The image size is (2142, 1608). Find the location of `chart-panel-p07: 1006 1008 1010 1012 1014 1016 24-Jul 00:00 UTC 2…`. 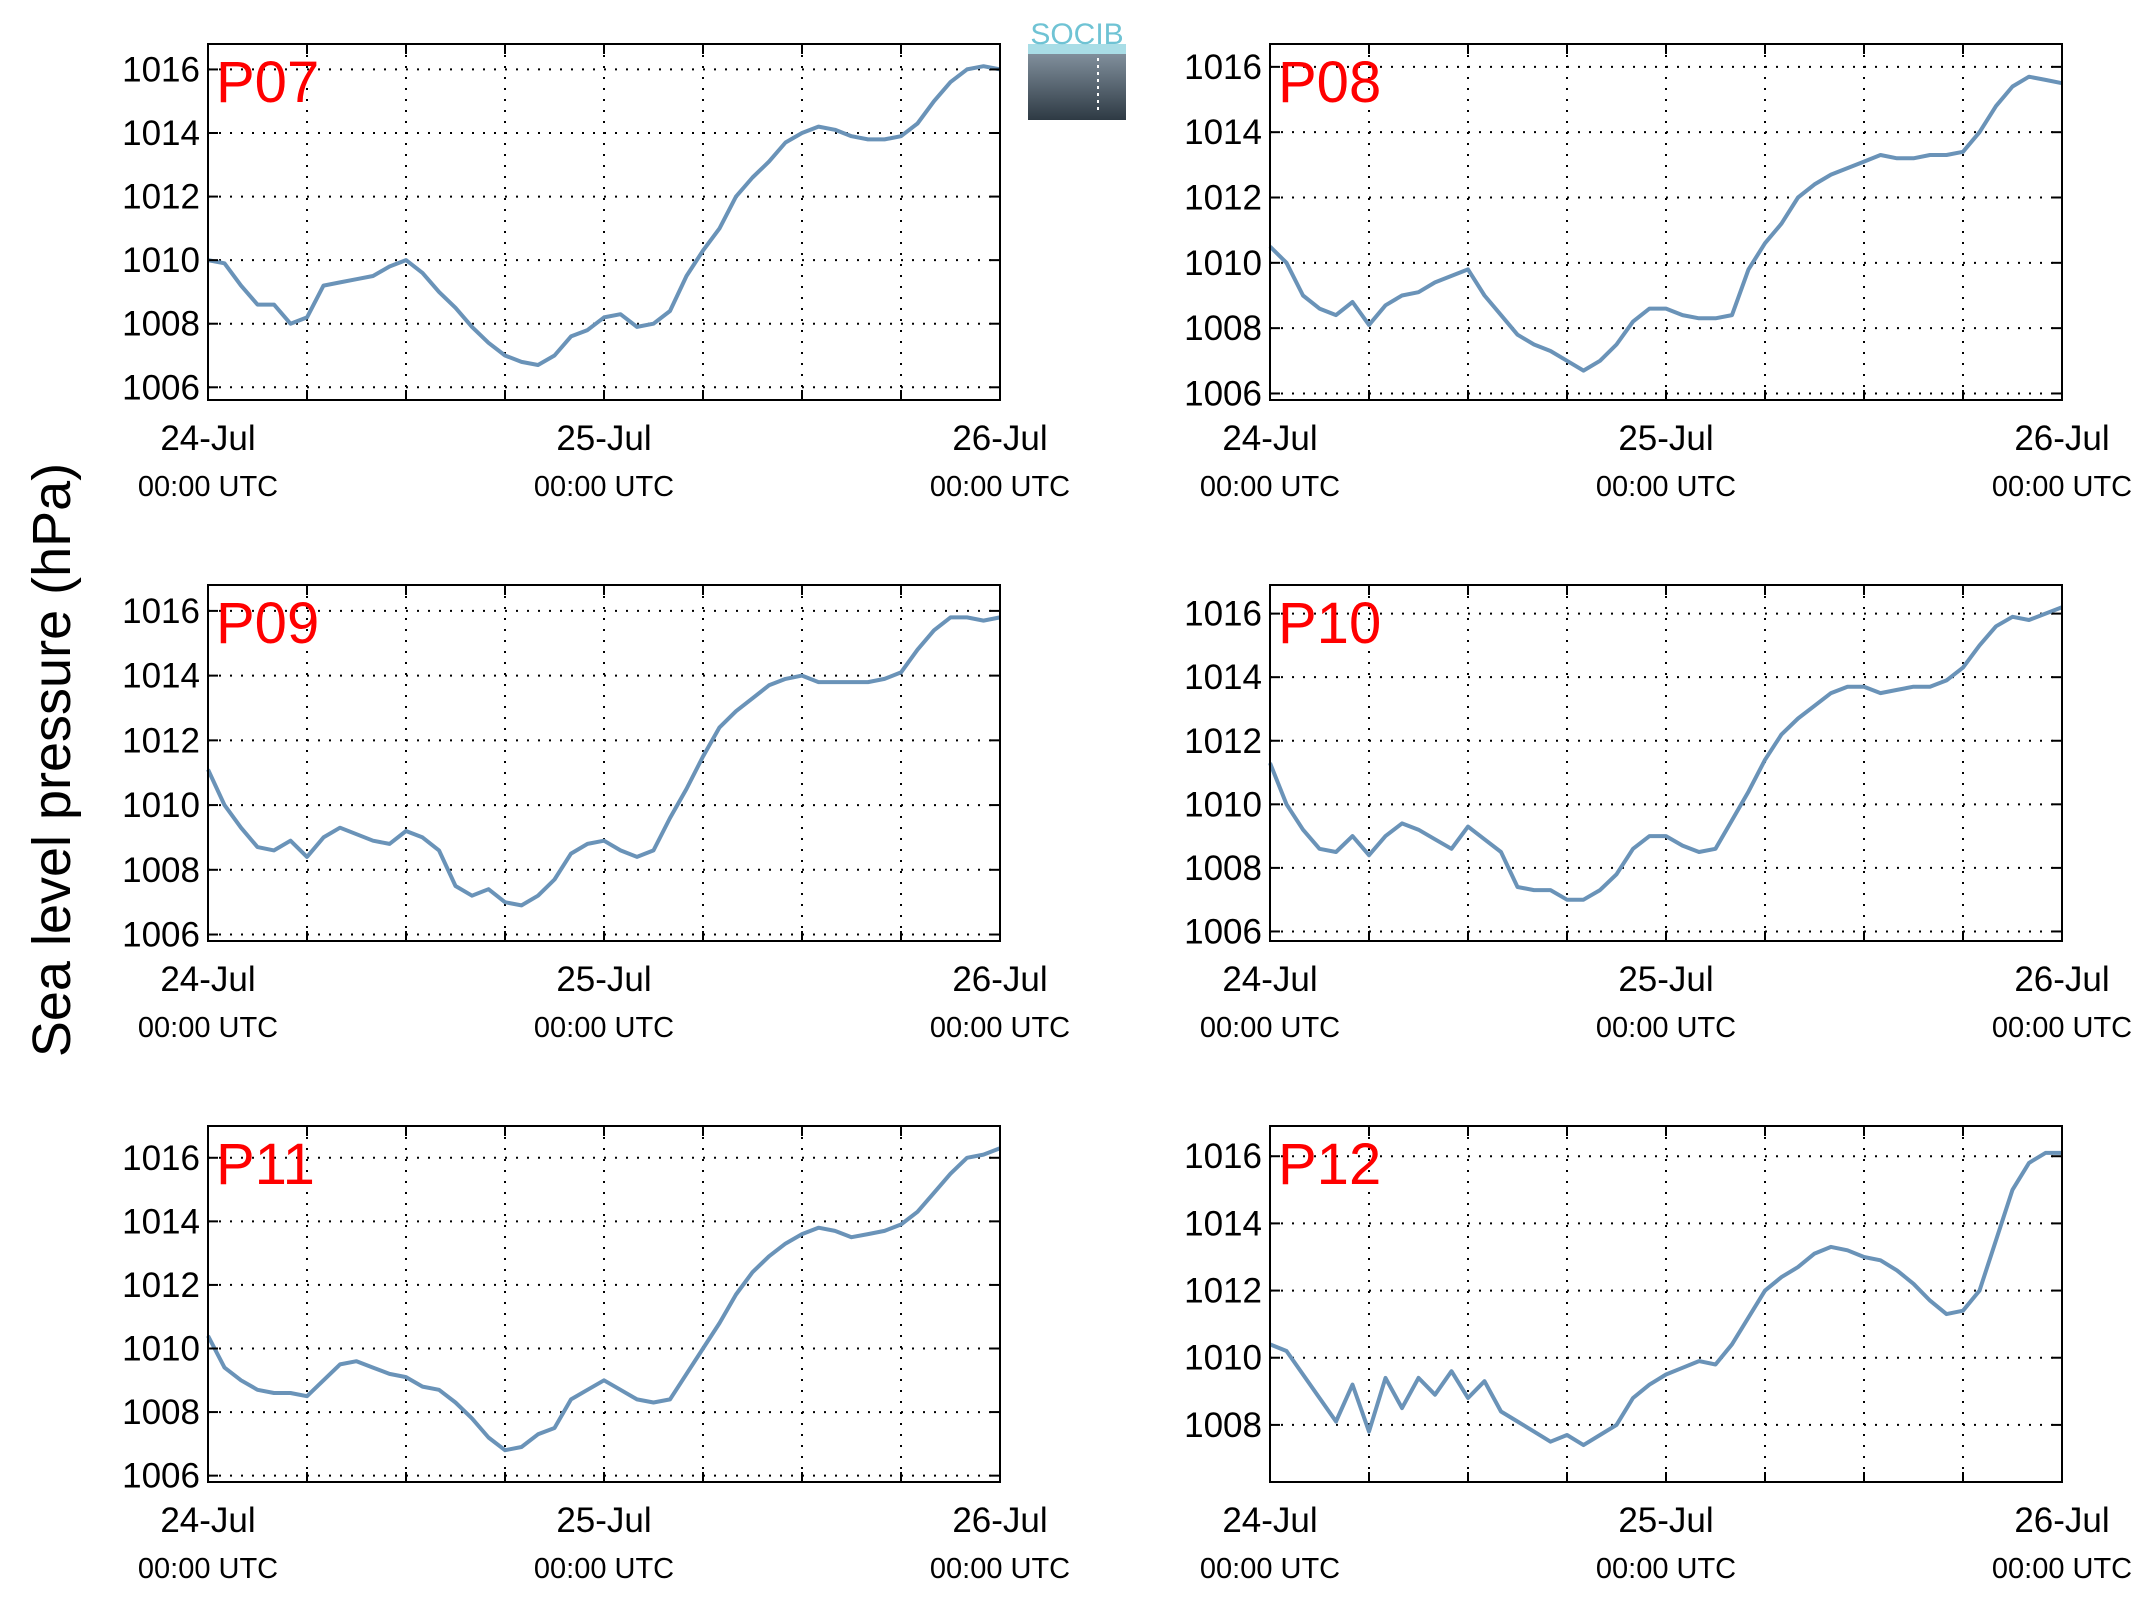

chart-panel-p07: 1006 1008 1010 1012 1014 1016 24-Jul 00:00 UTC 2… is located at coordinates (596, 273).